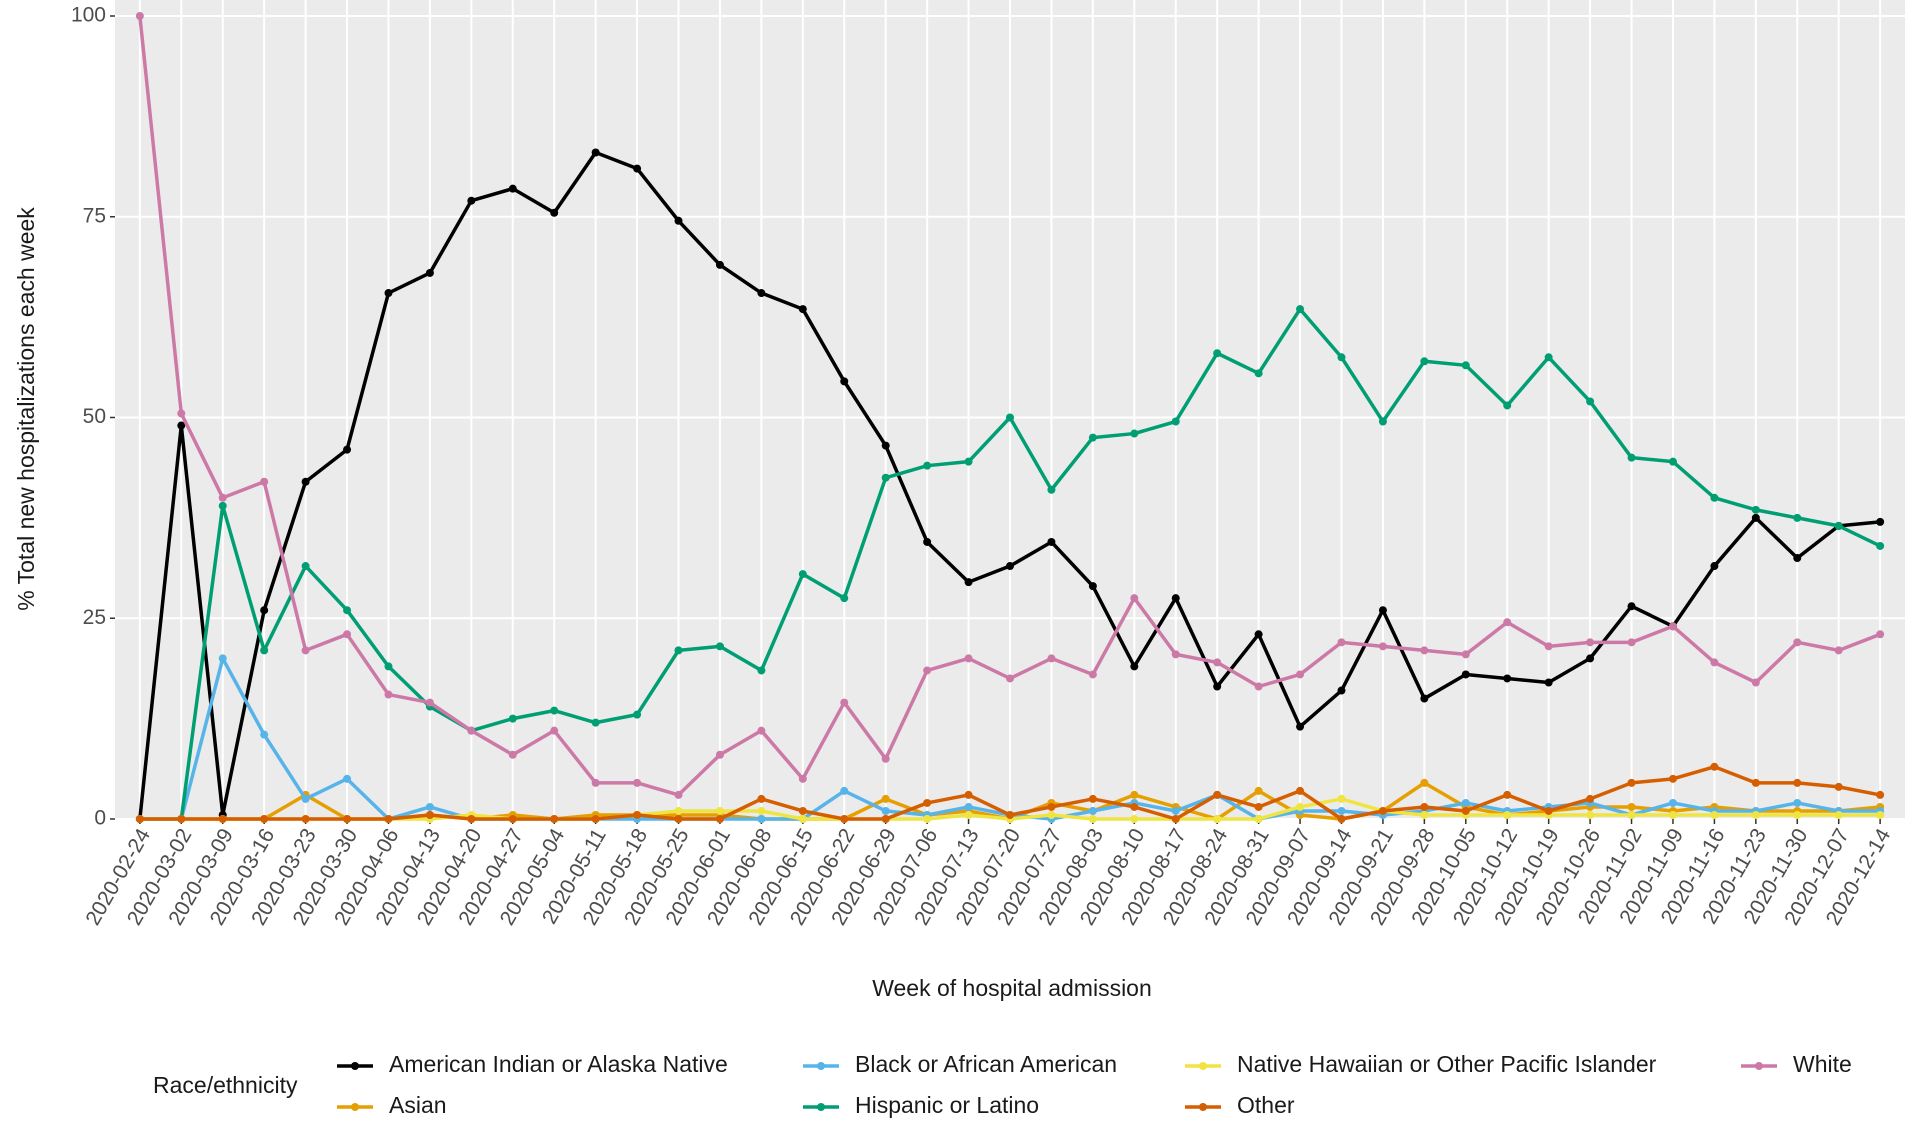  I want to click on legend-label: Hispanic or Latino, so click(947, 1105).